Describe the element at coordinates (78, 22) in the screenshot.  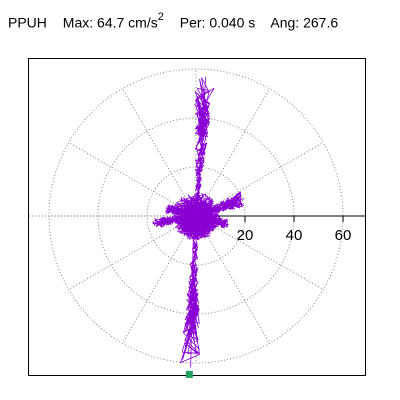
I see `max-label: Max:` at that location.